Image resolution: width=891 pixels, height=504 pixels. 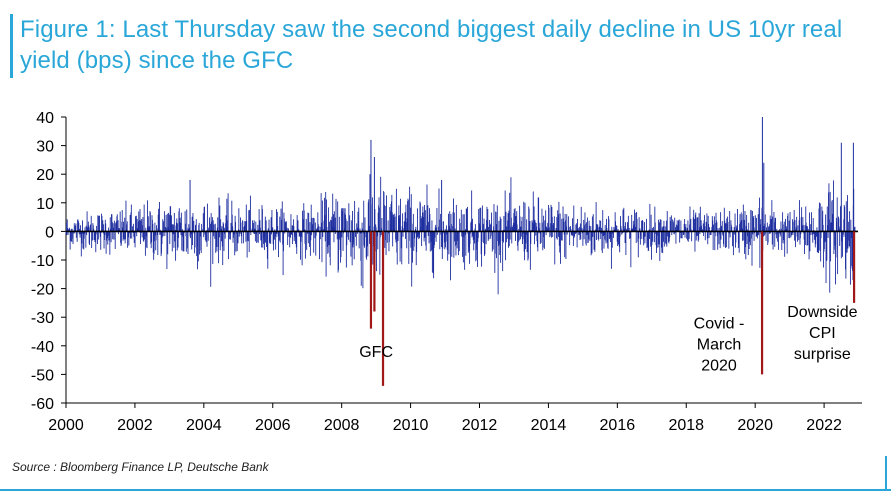 What do you see at coordinates (886, 473) in the screenshot?
I see `right-rule` at bounding box center [886, 473].